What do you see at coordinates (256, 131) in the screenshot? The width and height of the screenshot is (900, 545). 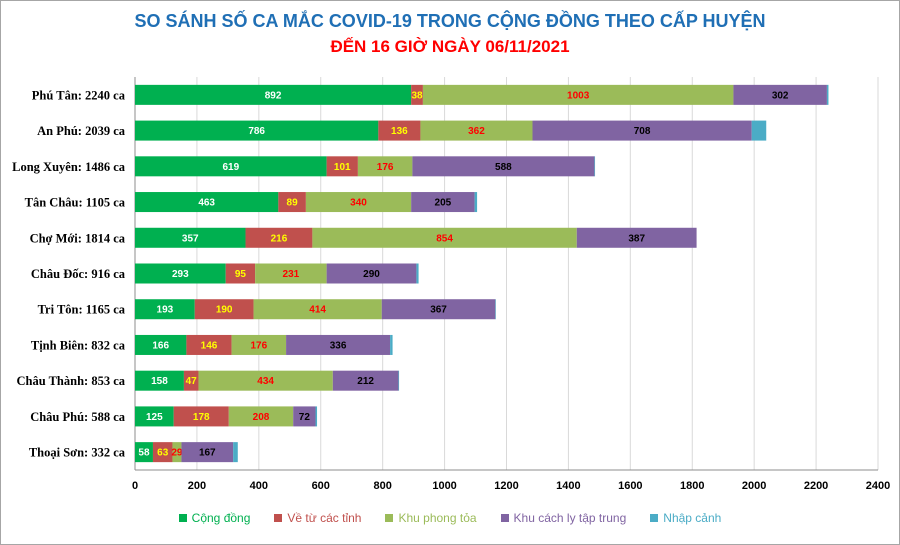 I see `data-label: 786` at bounding box center [256, 131].